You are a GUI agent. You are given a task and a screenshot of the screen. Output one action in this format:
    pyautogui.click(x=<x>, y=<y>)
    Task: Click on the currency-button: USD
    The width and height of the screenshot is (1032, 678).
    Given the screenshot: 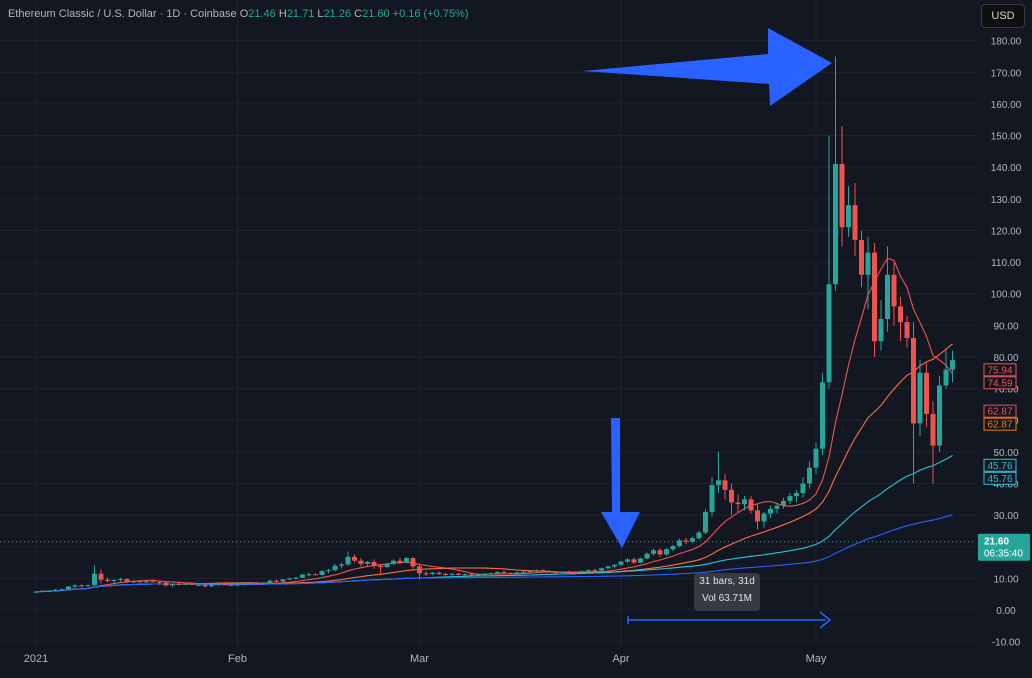 What is the action you would take?
    pyautogui.click(x=1003, y=16)
    